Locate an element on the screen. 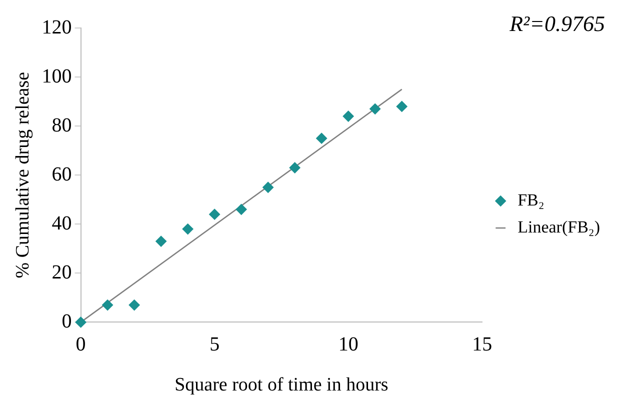 The height and width of the screenshot is (409, 620). x-tick-label: 15 is located at coordinates (482, 344).